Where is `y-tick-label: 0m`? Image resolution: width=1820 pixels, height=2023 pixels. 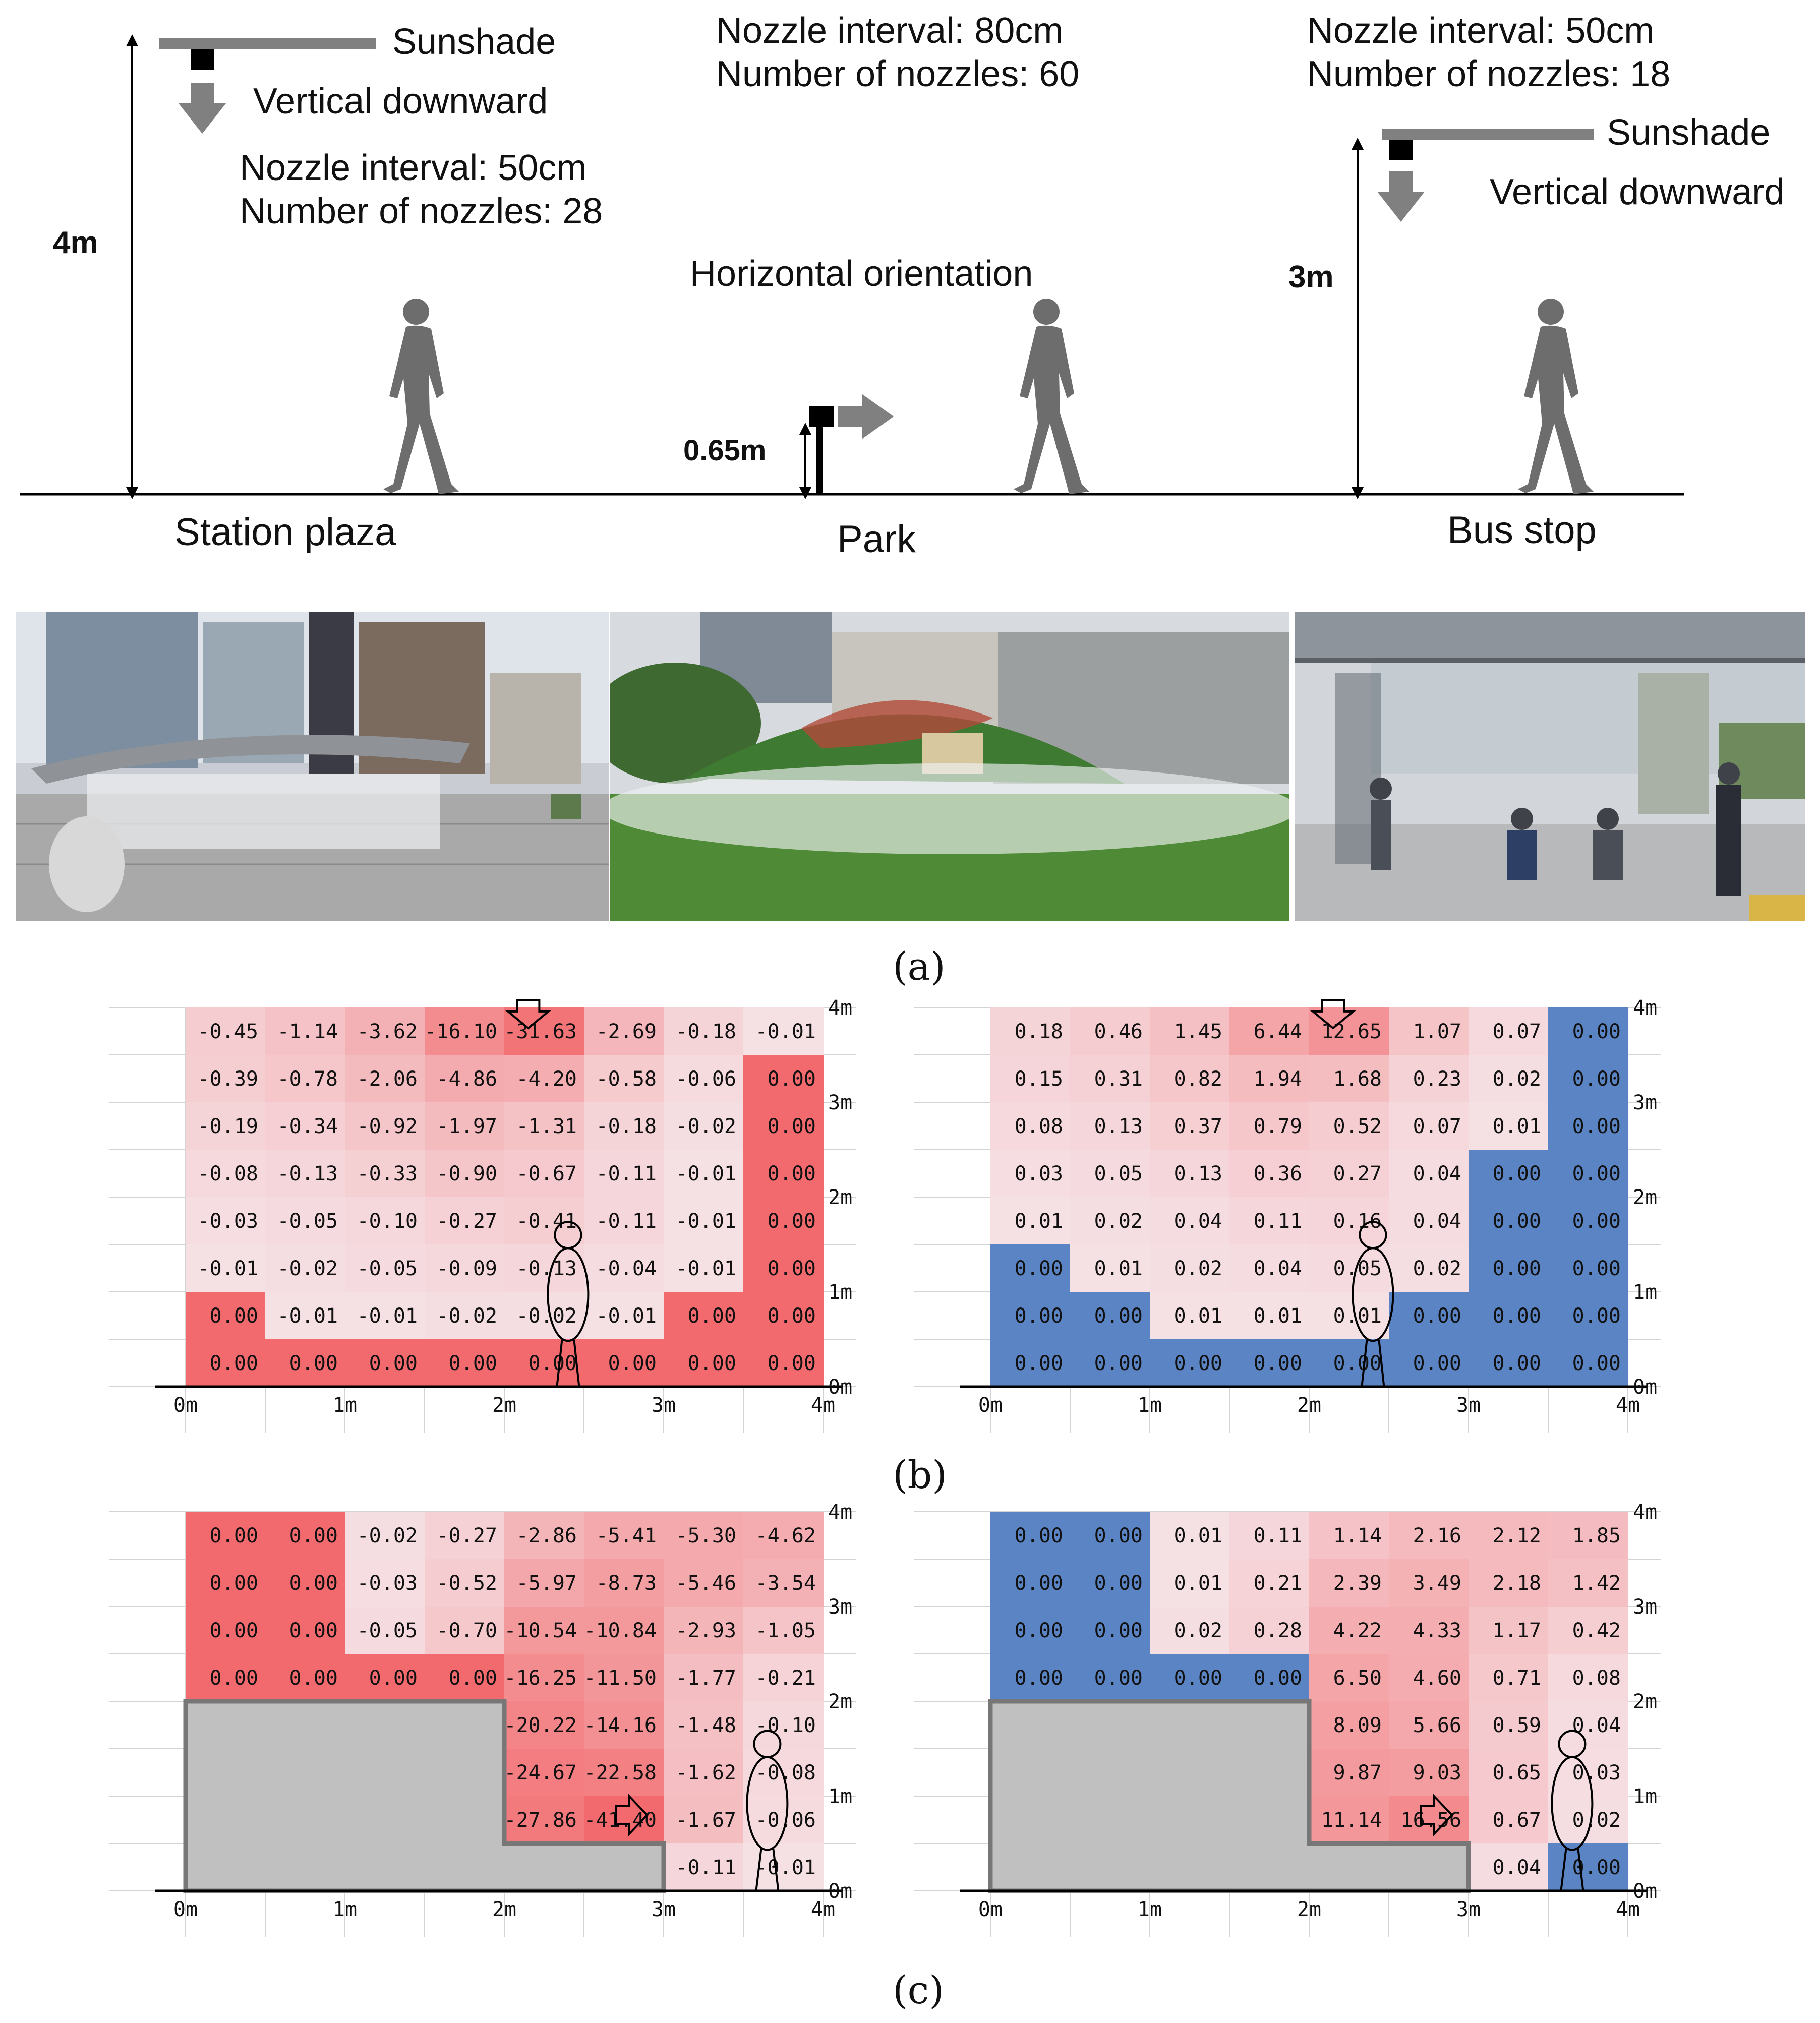
y-tick-label: 0m is located at coordinates (840, 1387).